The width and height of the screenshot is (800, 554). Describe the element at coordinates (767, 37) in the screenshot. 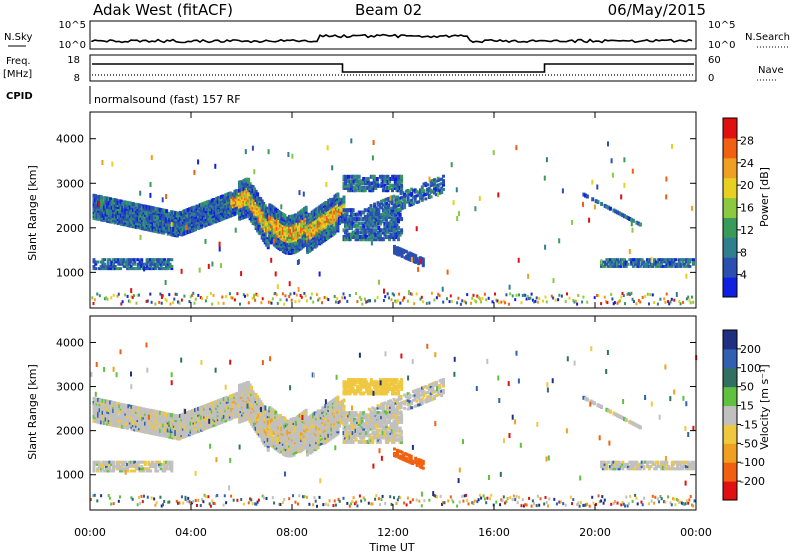

I see `nsearch-label: N.Search` at that location.